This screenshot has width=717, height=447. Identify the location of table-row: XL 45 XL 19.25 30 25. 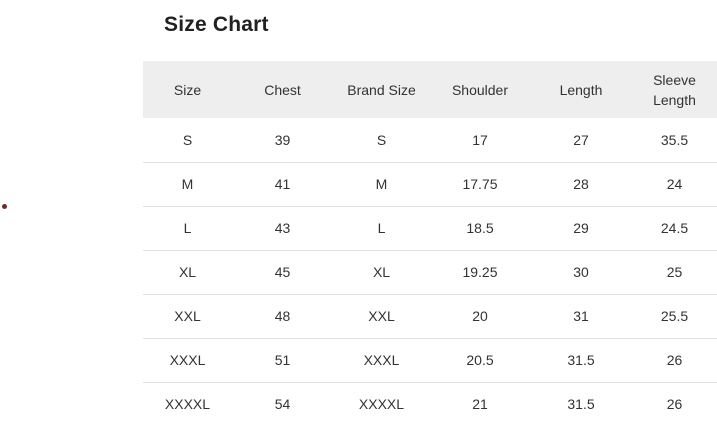
(430, 271).